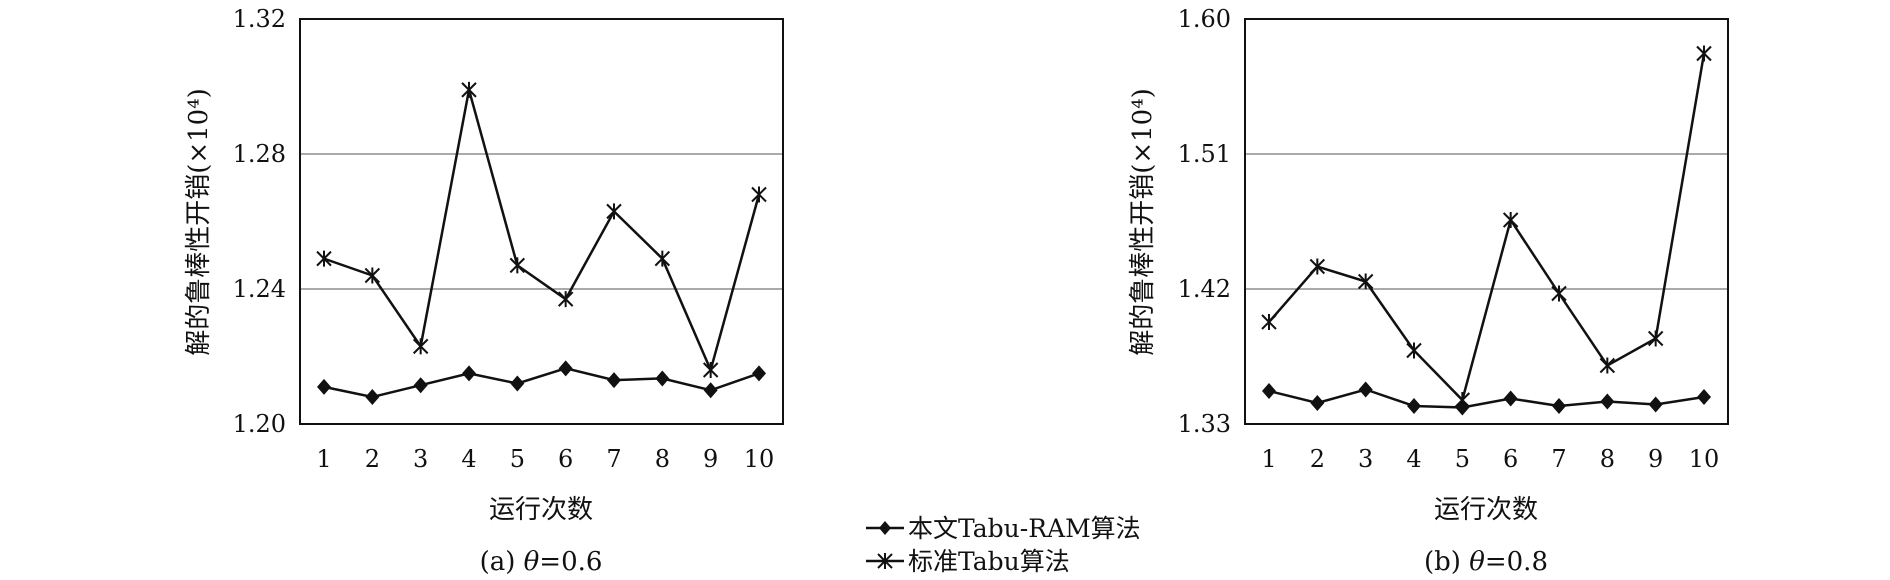 The image size is (1890, 580). Describe the element at coordinates (541, 510) in the screenshot. I see `x-axis-title-a: 运行次数` at that location.